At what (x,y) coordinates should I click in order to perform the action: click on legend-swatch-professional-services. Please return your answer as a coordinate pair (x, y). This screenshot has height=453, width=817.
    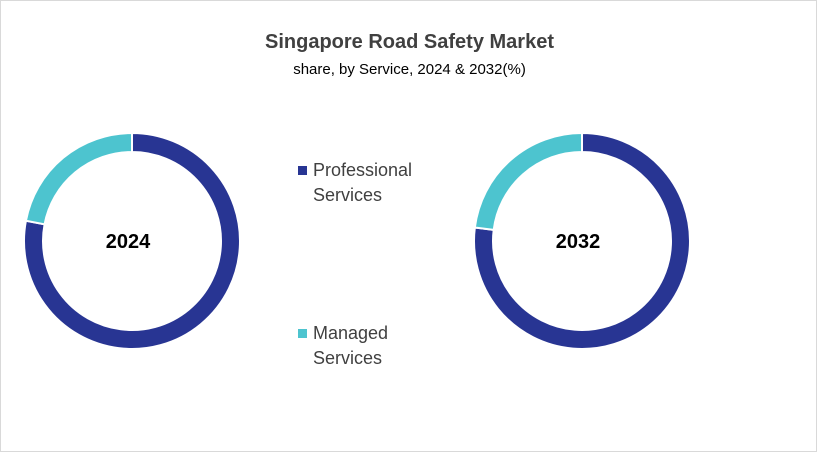
    Looking at the image, I should click on (302, 170).